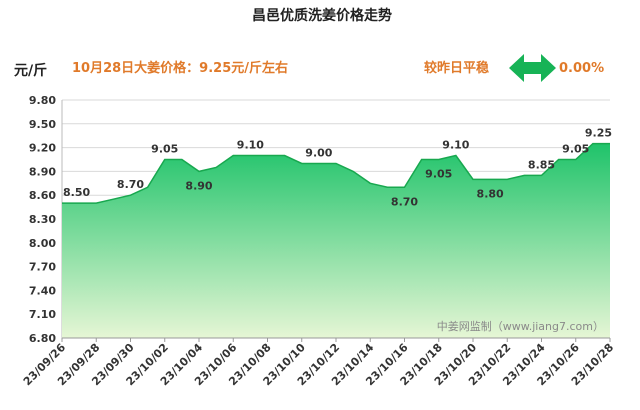 The width and height of the screenshot is (640, 410). Describe the element at coordinates (76, 192) in the screenshot. I see `data-label: 8.50` at that location.